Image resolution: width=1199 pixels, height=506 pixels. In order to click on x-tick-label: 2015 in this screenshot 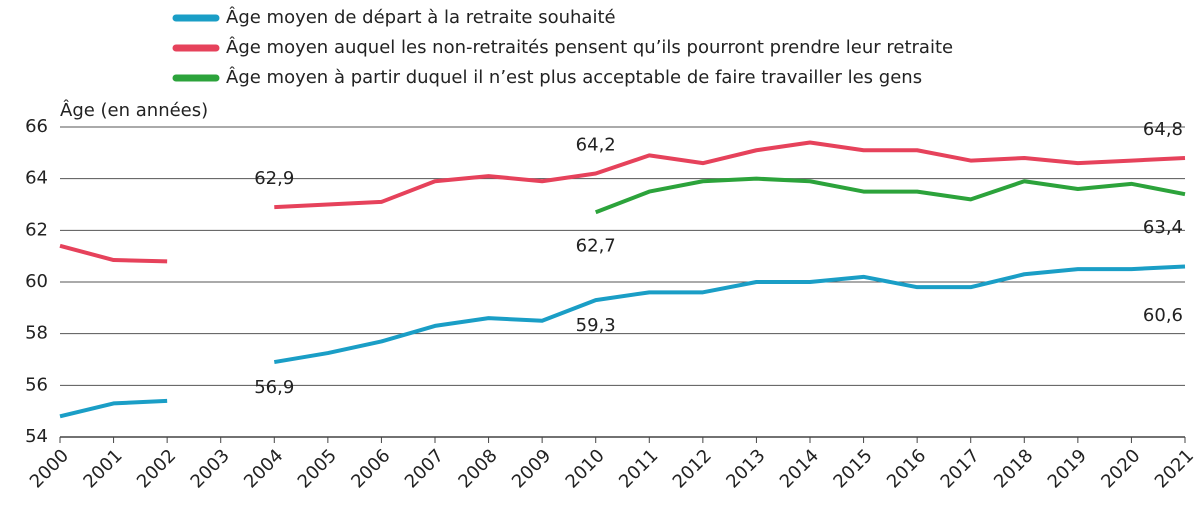, I will do `click(852, 468)`.